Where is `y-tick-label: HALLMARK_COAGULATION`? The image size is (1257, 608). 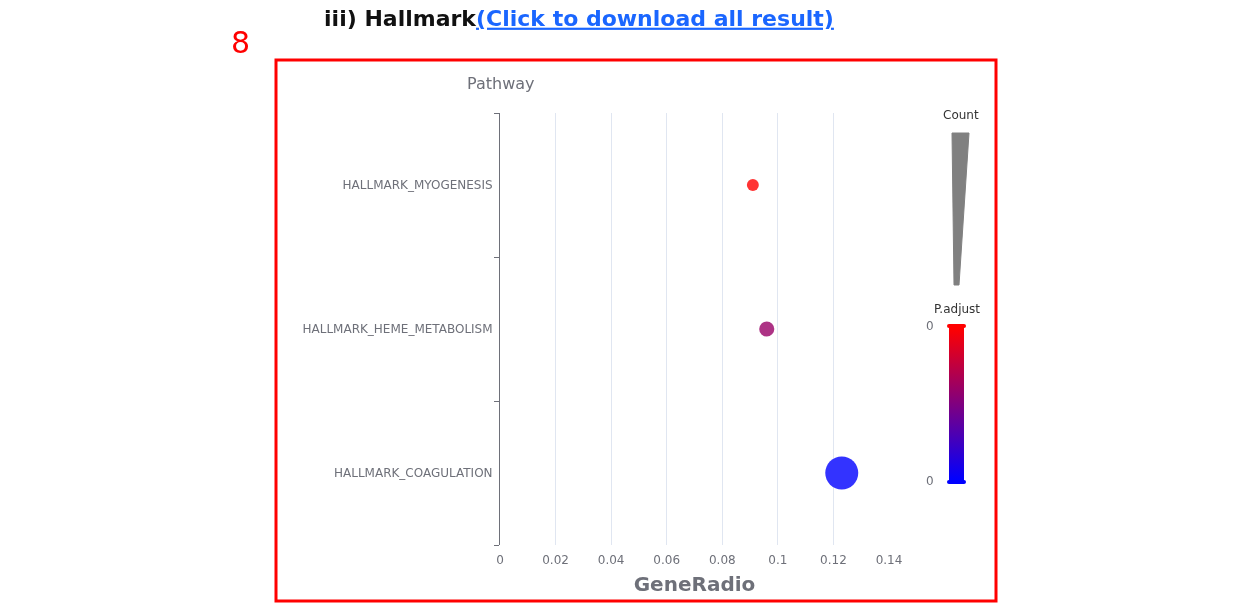
y-tick-label: HALLMARK_COAGULATION is located at coordinates (413, 473).